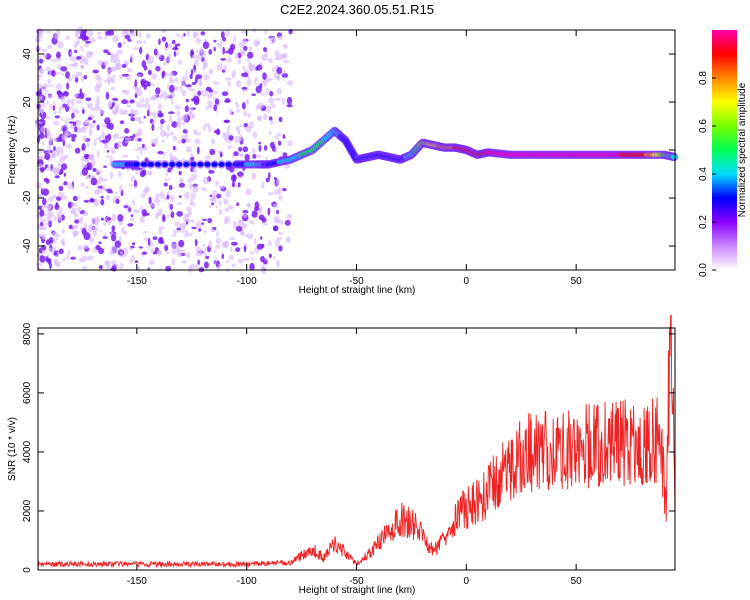 This screenshot has height=600, width=750. What do you see at coordinates (27, 102) in the screenshot?
I see `y-tick-label: 20` at bounding box center [27, 102].